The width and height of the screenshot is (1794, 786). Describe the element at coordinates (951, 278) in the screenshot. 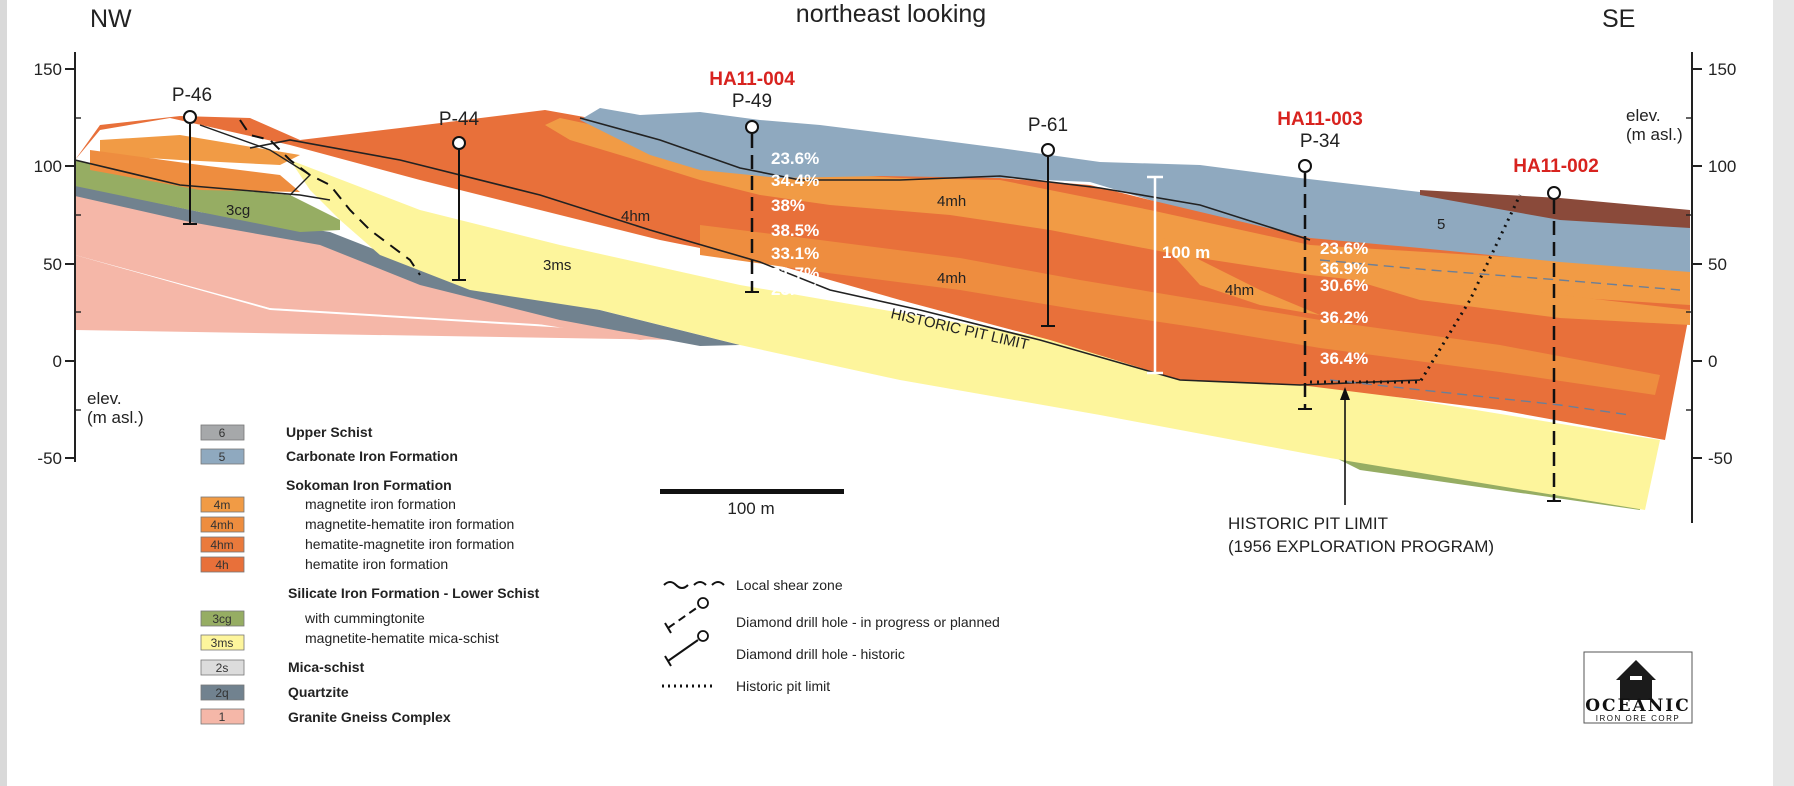

I see `unit-label-4mh-lower: 4mh` at that location.